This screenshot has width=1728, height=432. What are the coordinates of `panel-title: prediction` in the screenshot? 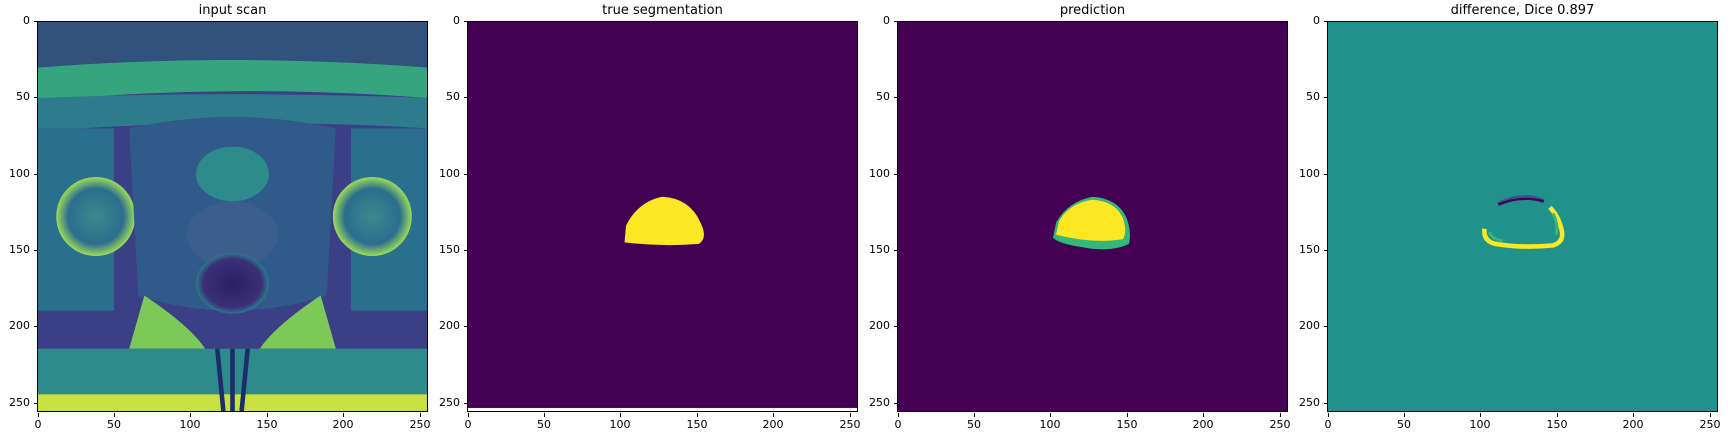 It's located at (1092, 10).